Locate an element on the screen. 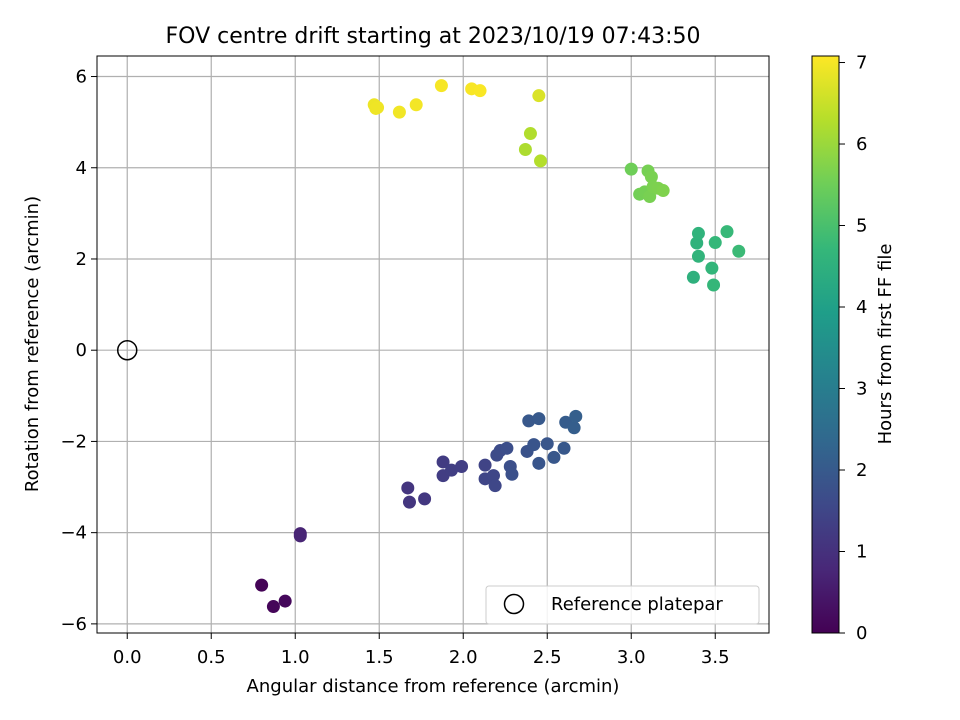 The image size is (960, 720). x-tick-label: 3.0 is located at coordinates (631, 657).